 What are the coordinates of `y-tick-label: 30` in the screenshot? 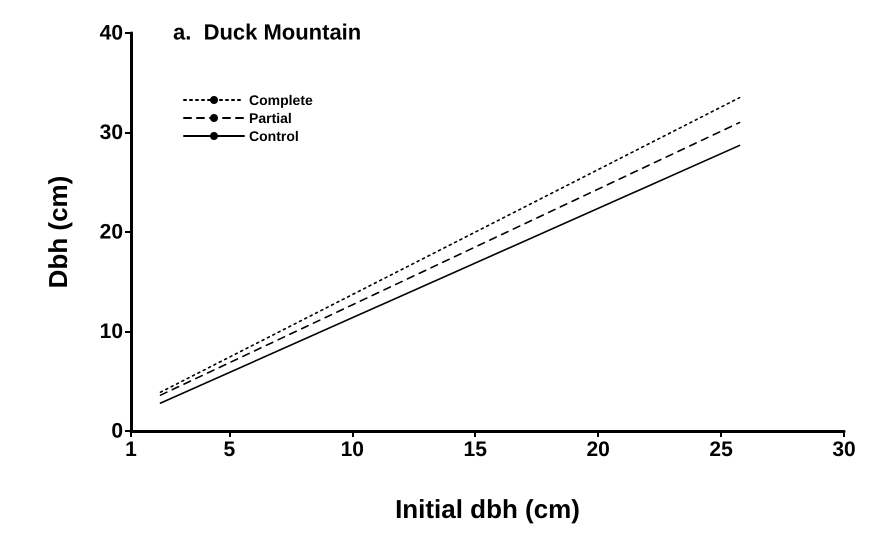 It's located at (111, 132).